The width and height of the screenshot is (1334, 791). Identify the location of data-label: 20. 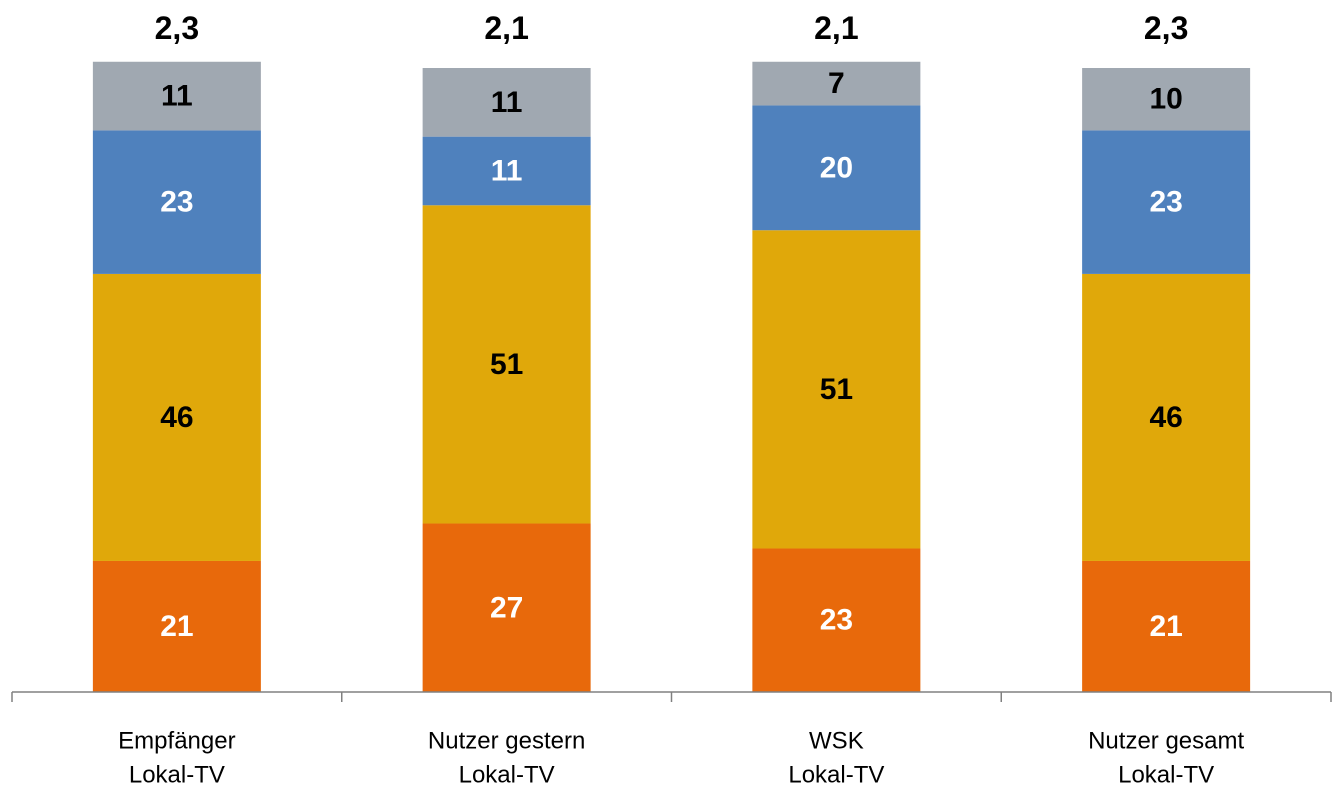
(836, 167).